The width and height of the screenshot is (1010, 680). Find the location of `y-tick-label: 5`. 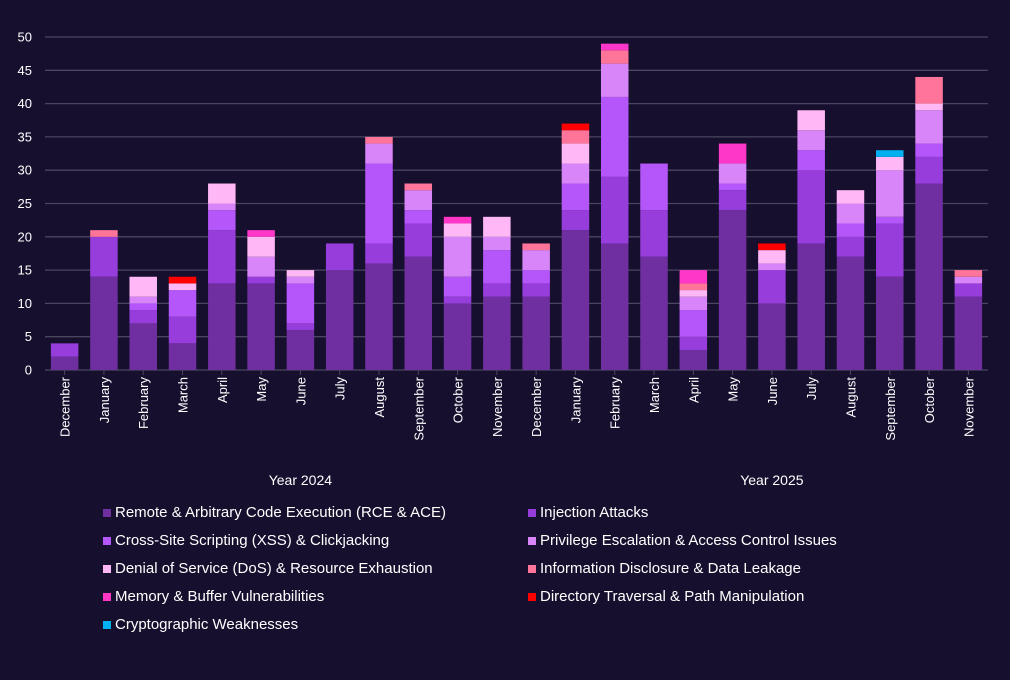

y-tick-label: 5 is located at coordinates (28, 336).